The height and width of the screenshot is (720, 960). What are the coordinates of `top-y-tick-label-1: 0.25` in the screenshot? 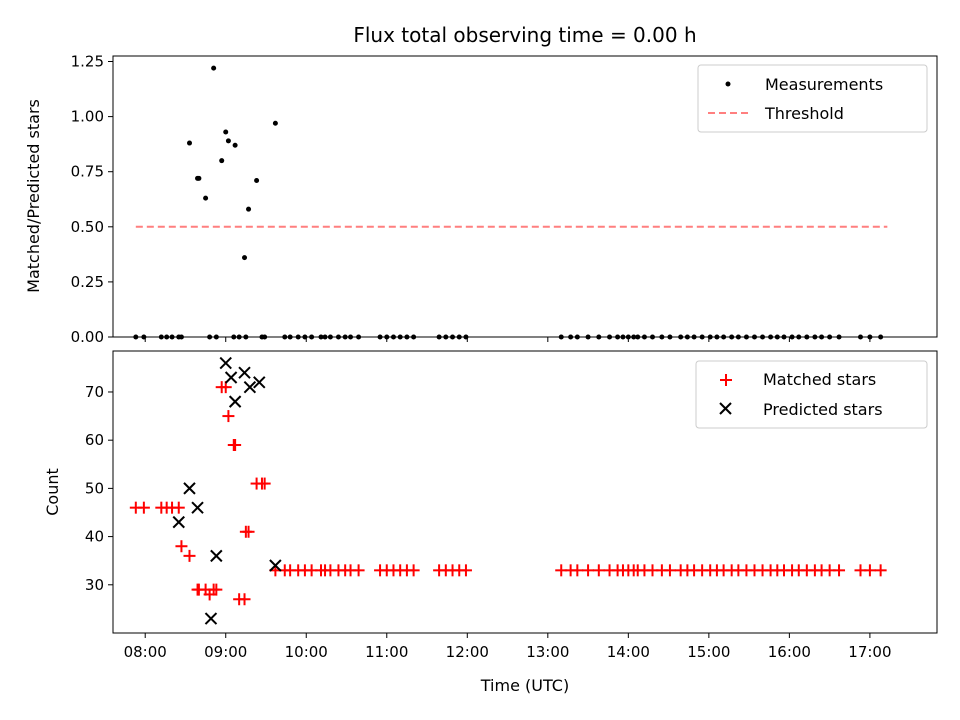 It's located at (87, 282).